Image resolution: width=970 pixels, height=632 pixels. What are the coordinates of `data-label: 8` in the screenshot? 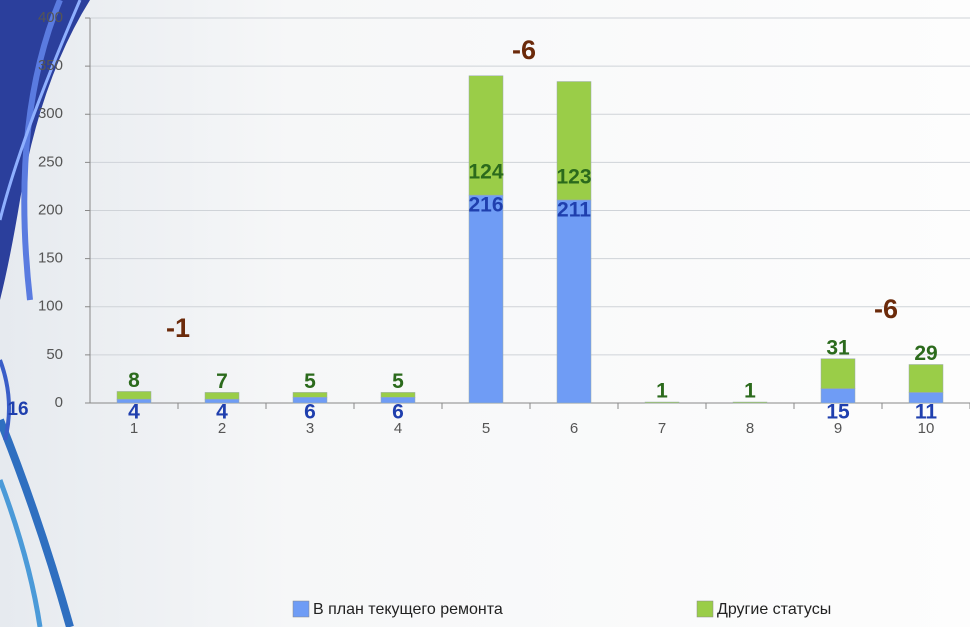 It's located at (134, 380).